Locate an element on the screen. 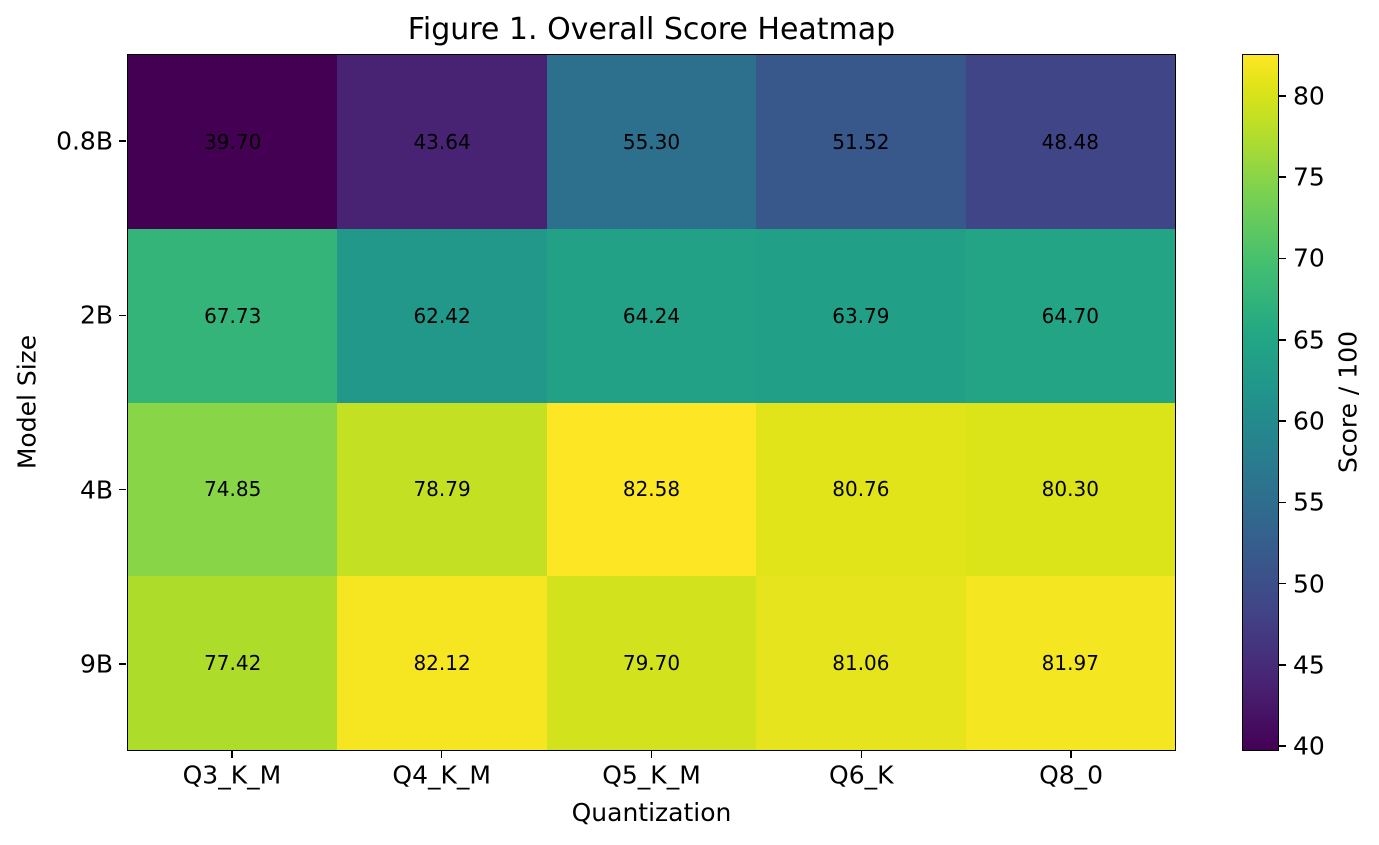  cell-value-label: 67.73 is located at coordinates (233, 315).